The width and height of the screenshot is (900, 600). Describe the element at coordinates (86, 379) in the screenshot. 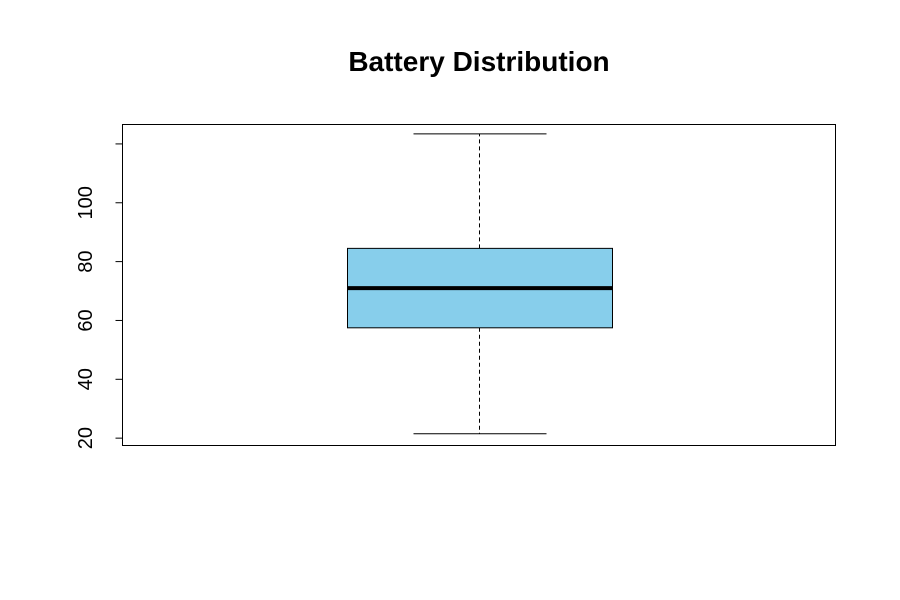

I see `y-tick-label: 40` at that location.